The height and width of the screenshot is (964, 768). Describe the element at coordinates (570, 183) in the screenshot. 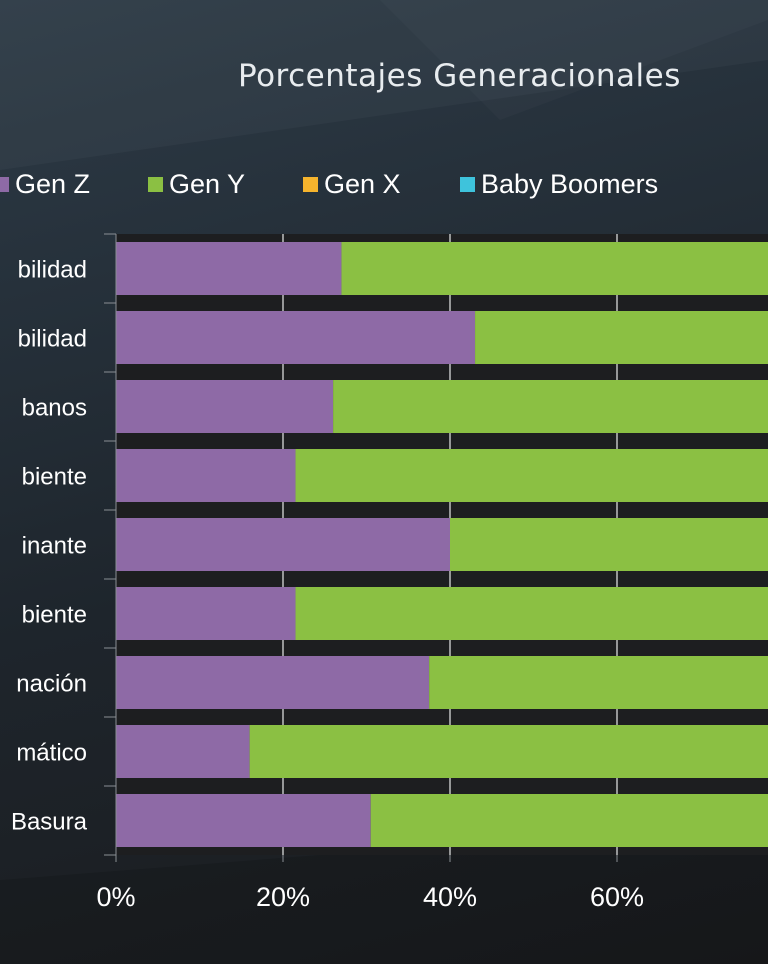

I see `legend-label: Baby Boomers` at that location.